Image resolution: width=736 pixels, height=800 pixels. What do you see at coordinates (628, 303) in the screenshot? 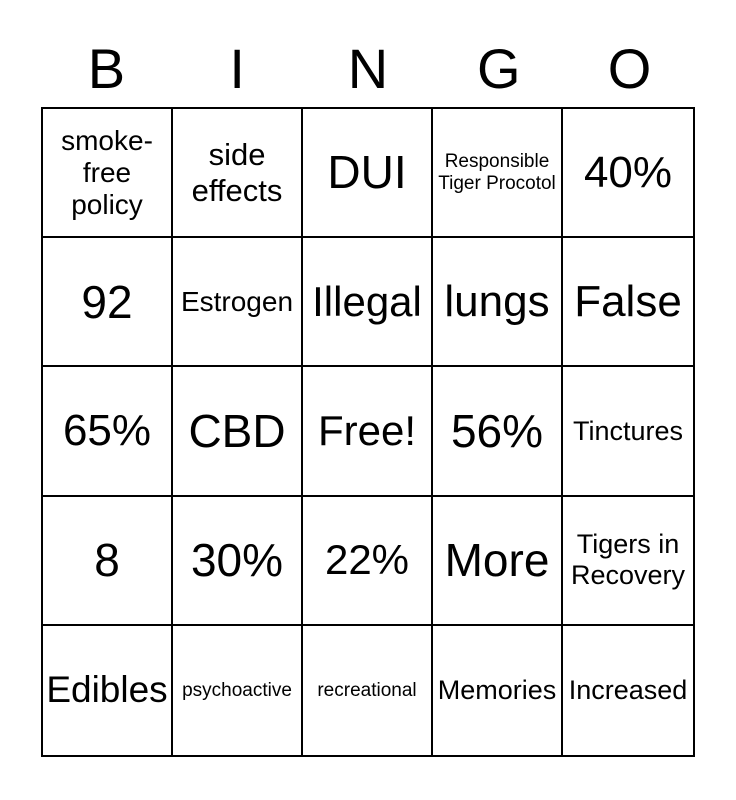
I see `bingo-cell-r2c5: False` at bounding box center [628, 303].